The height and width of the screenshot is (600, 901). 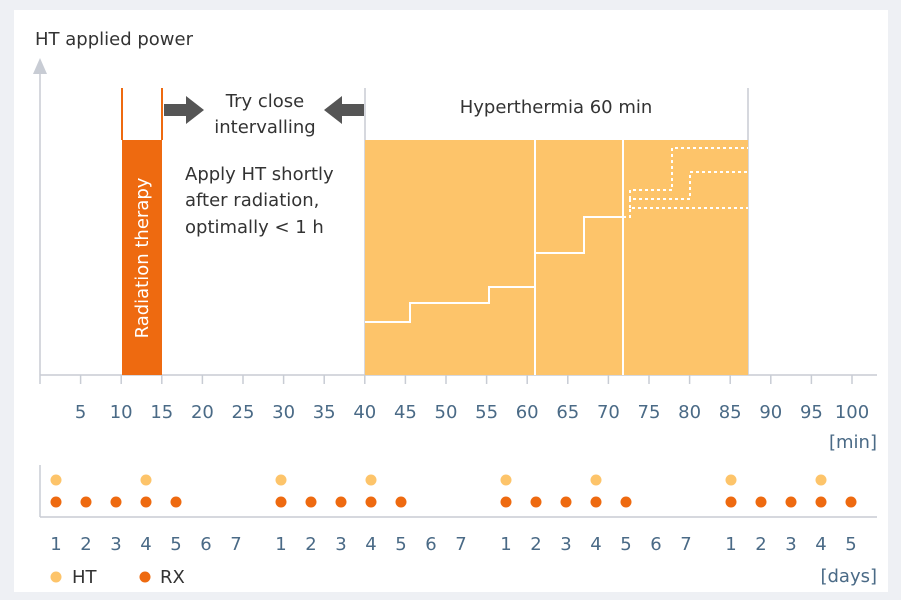 I want to click on x-tick-label: 65, so click(x=567, y=412).